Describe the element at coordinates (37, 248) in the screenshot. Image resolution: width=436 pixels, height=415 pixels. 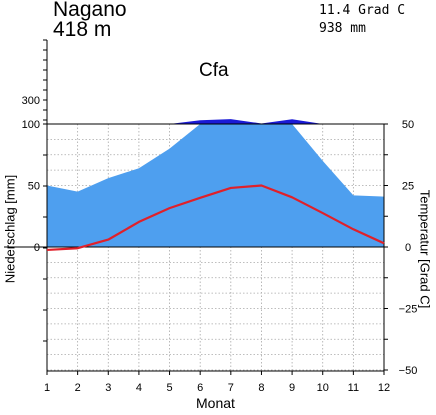
I see `precip-tick-label: 0` at that location.